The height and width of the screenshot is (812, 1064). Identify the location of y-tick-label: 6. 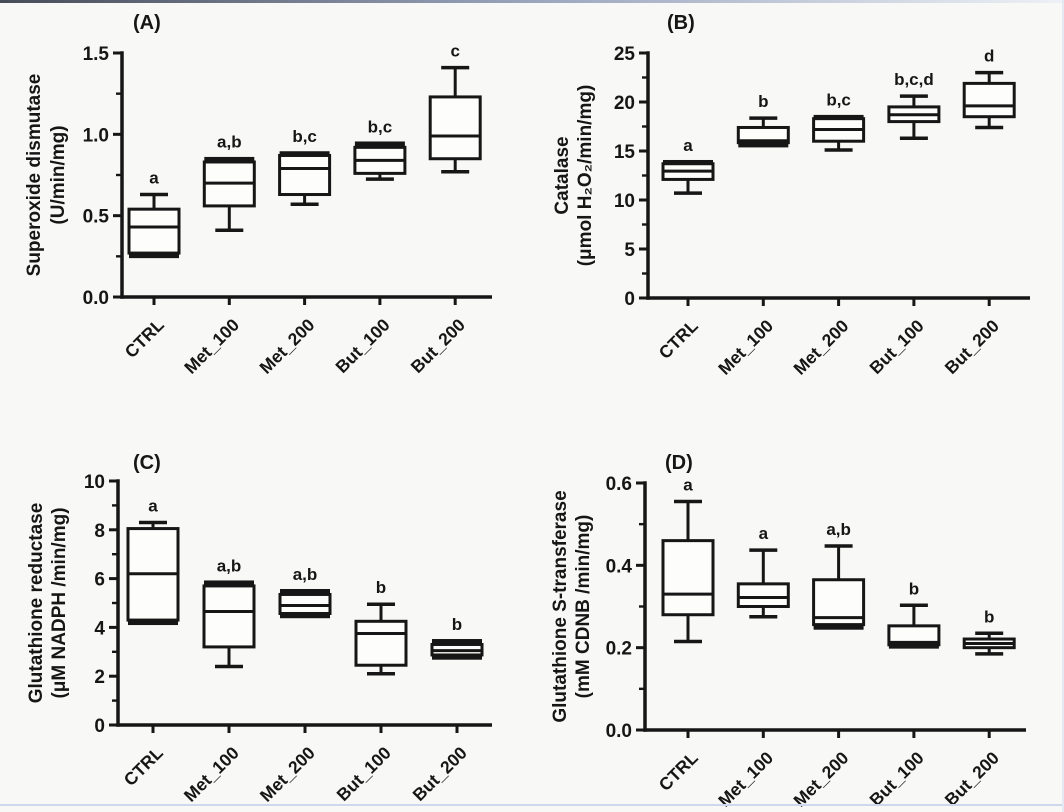
(99, 580).